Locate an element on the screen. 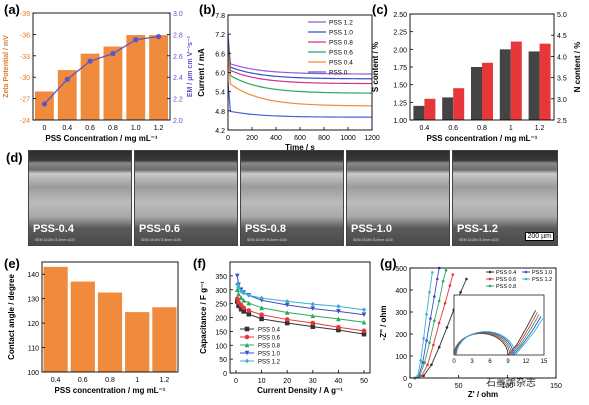 The width and height of the screenshot is (589, 405). legend-label: PSS 1.2 is located at coordinates (341, 23).